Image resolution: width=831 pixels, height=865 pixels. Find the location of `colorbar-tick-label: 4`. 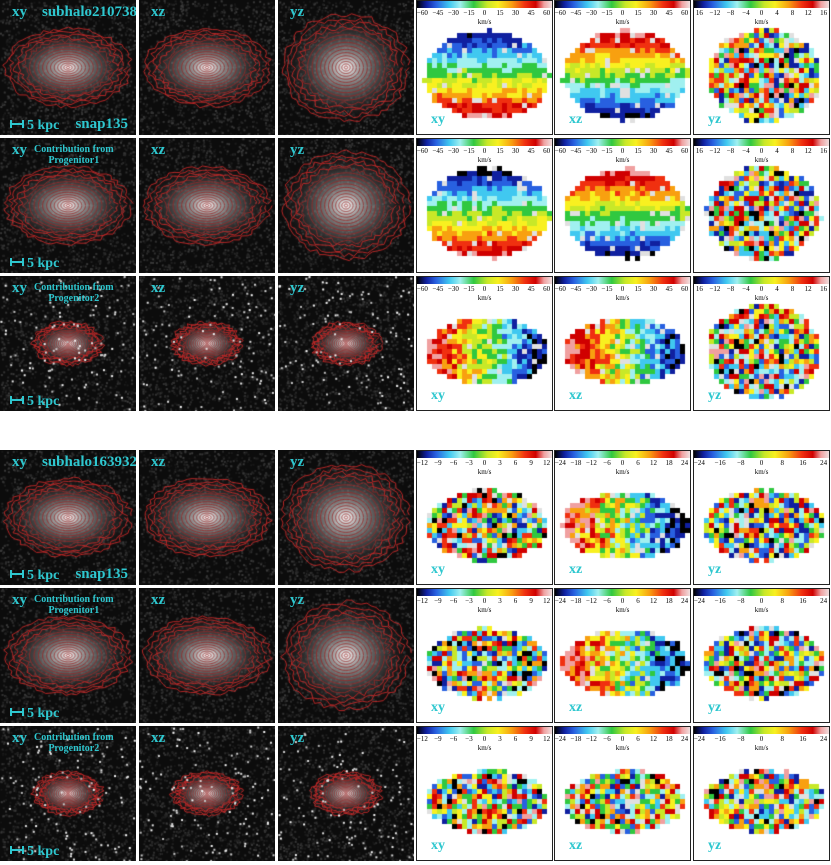

colorbar-tick-label: 4 is located at coordinates (777, 13).